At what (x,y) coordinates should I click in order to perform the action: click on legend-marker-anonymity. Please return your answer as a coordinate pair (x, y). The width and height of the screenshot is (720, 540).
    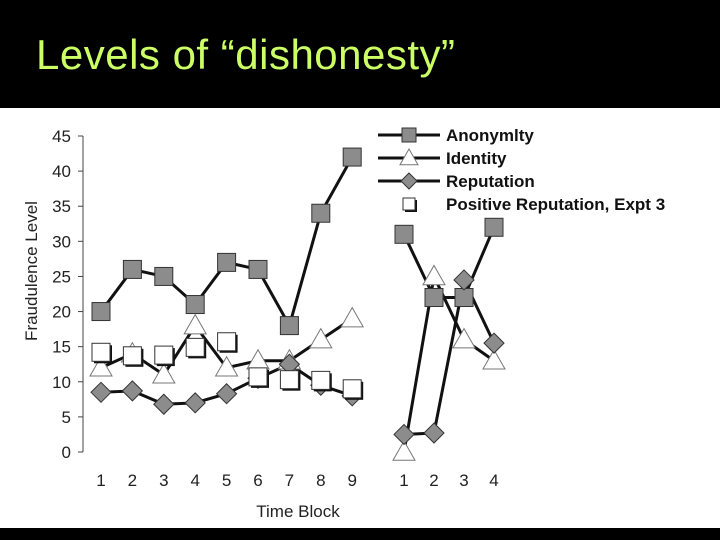
    Looking at the image, I should click on (409, 135).